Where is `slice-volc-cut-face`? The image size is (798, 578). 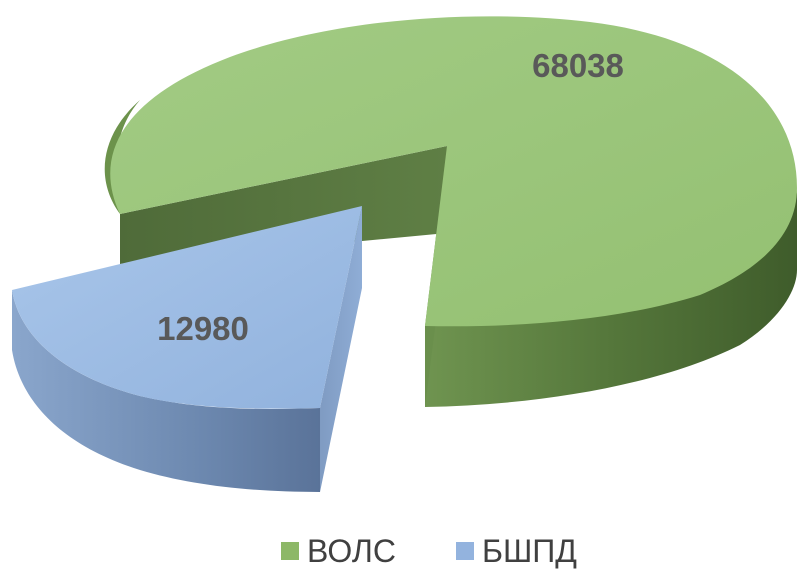
slice-volc-cut-face is located at coordinates (283, 205).